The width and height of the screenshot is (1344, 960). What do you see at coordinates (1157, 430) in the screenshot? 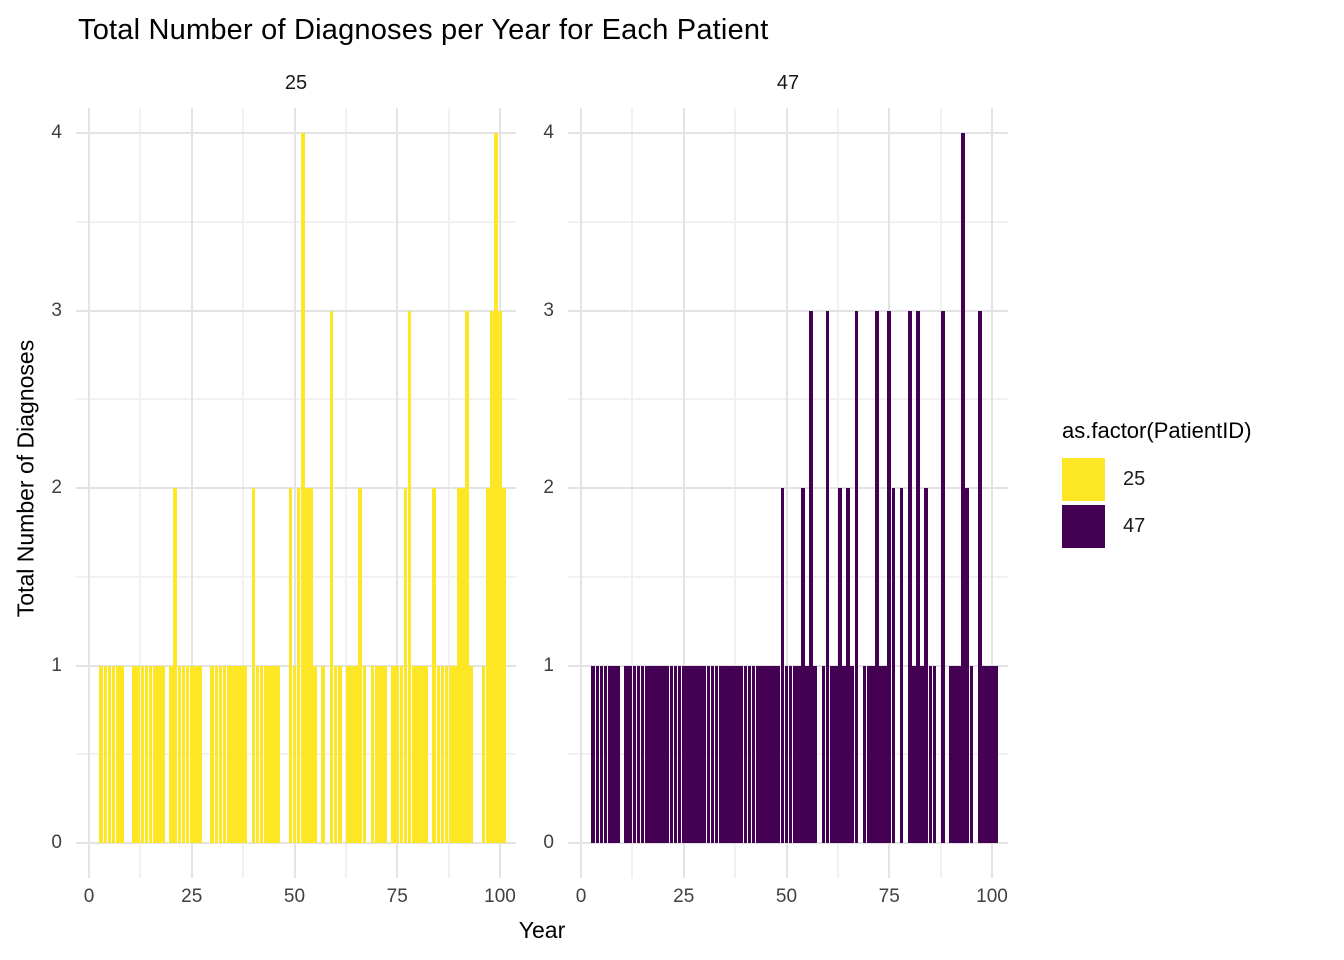
I see `legend-title: as.factor(PatientID)` at bounding box center [1157, 430].